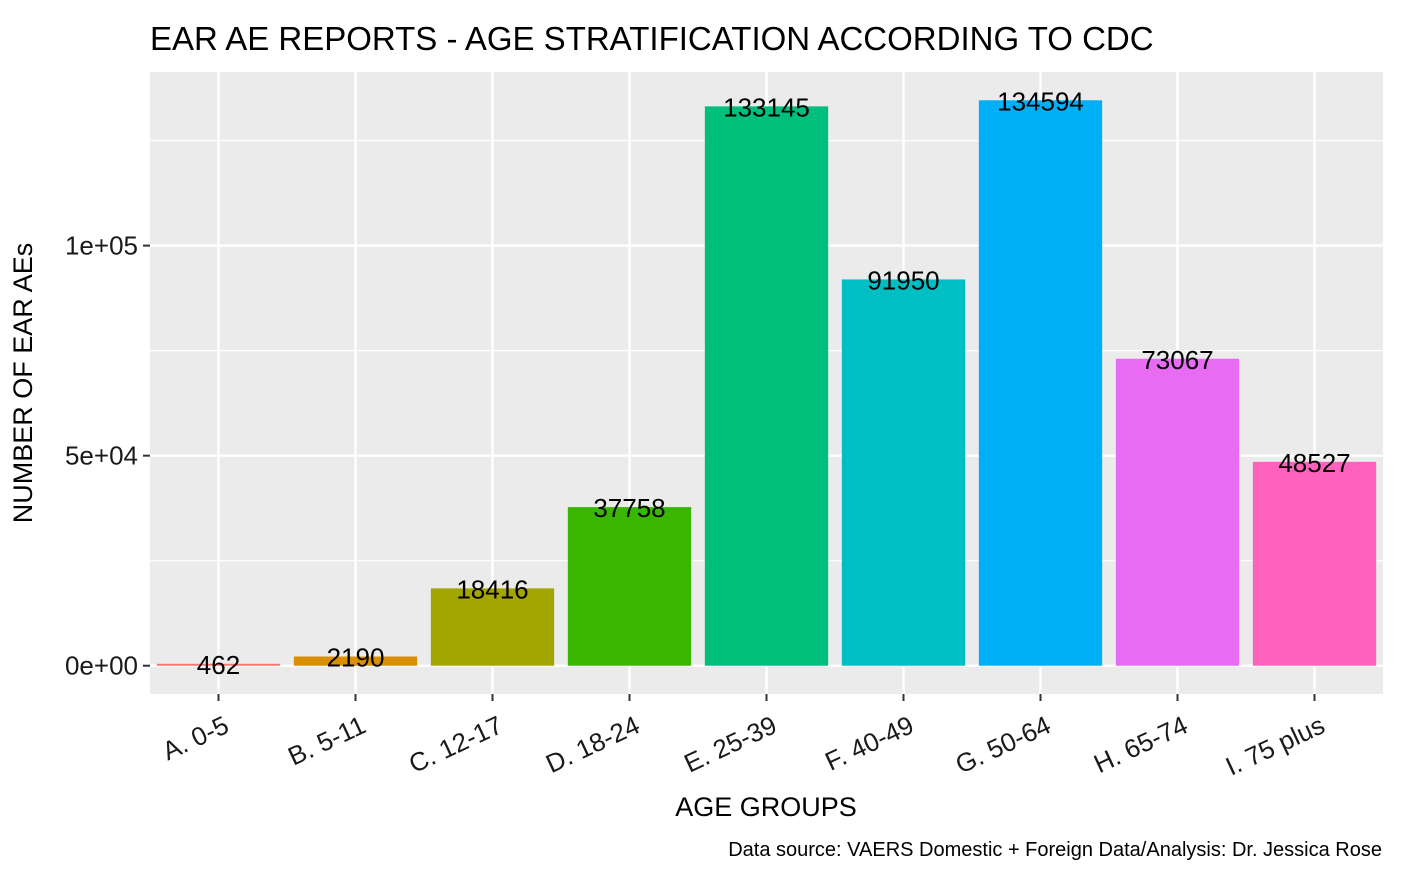  I want to click on bar-value-label: 91950, so click(903, 280).